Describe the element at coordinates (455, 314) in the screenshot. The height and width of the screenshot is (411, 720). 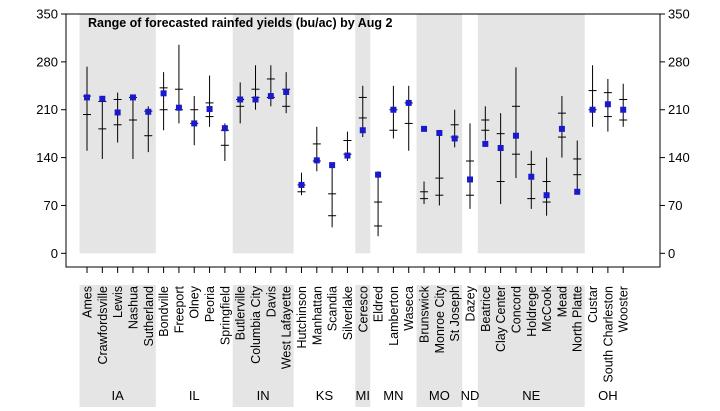
I see `site-label: St Joseph` at that location.